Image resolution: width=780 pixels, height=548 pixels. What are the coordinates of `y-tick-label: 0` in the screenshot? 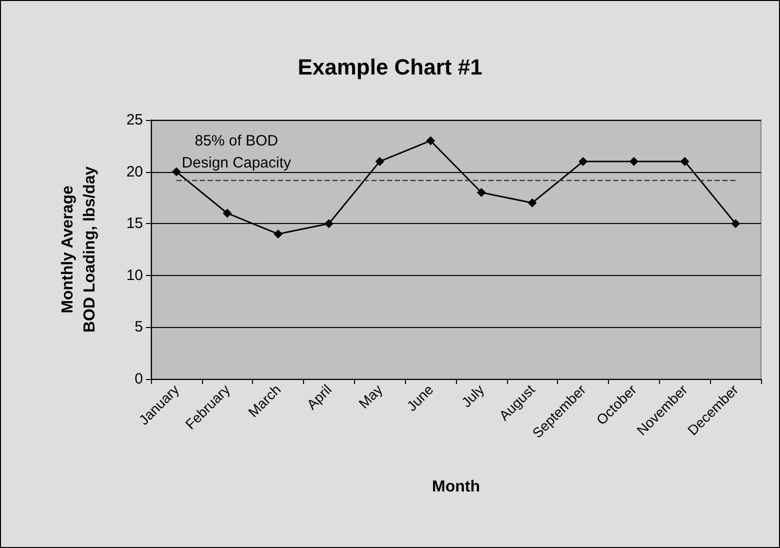 It's located at (138, 379).